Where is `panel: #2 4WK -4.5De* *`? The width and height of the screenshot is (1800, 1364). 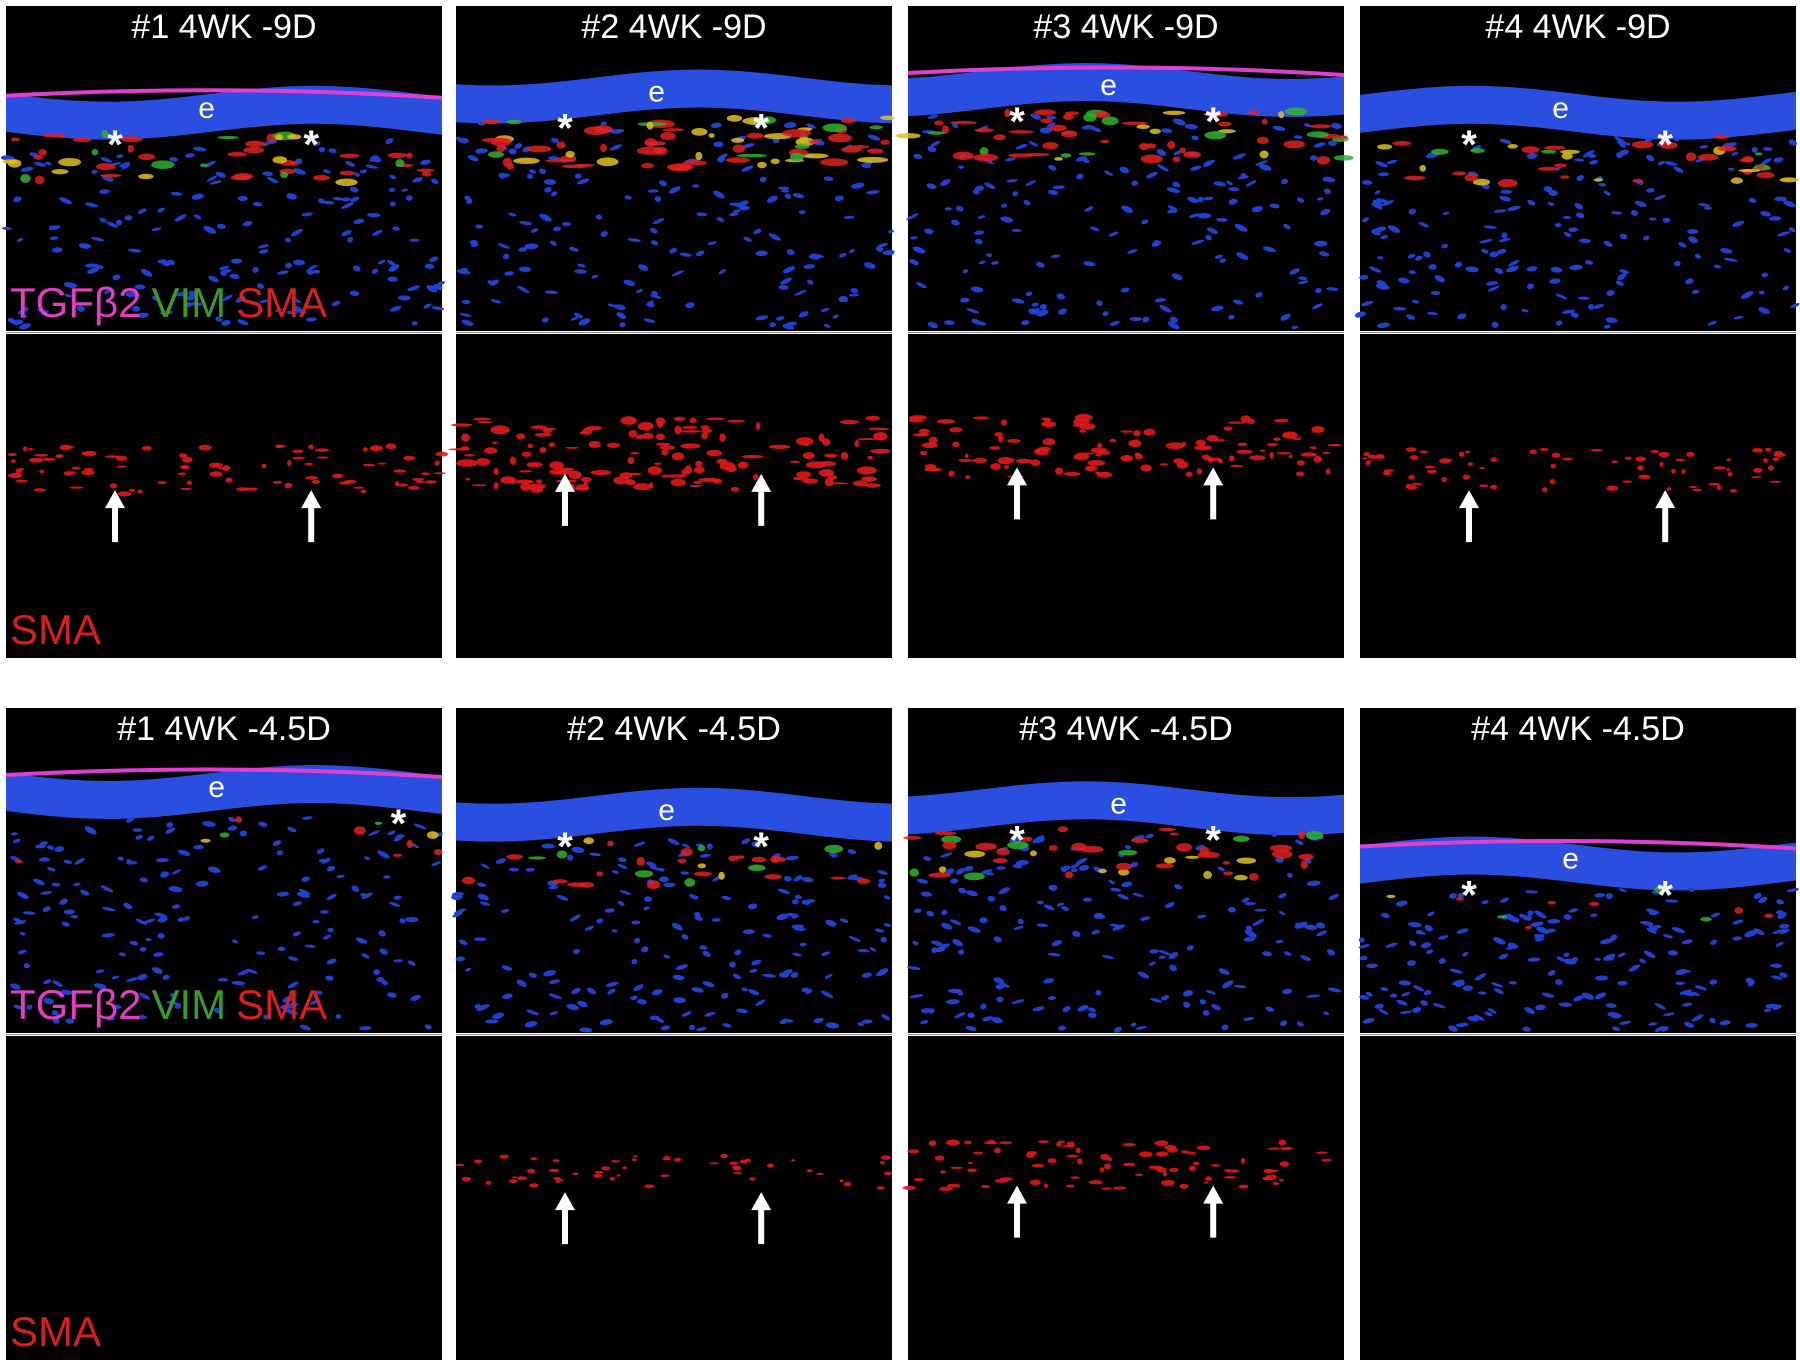 panel: #2 4WK -4.5De* * is located at coordinates (672, 1034).